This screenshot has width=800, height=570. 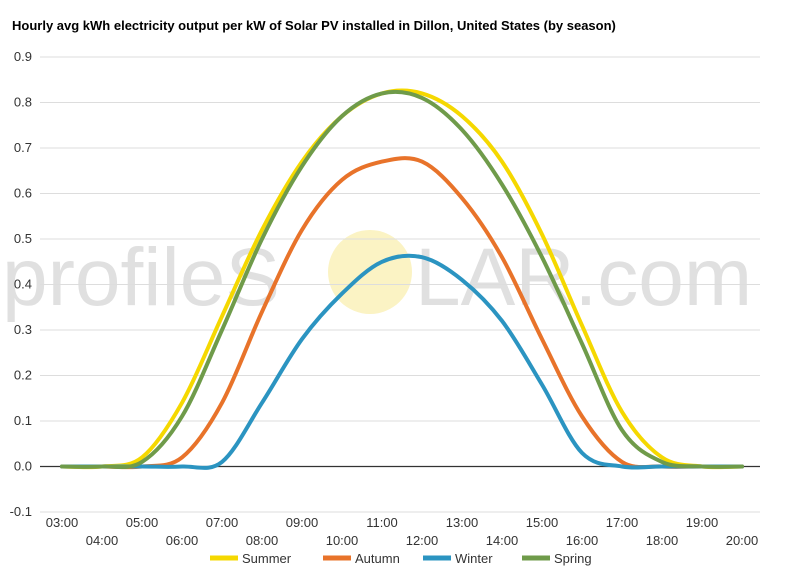 I want to click on y-tick-label: 0.1, so click(x=23, y=420).